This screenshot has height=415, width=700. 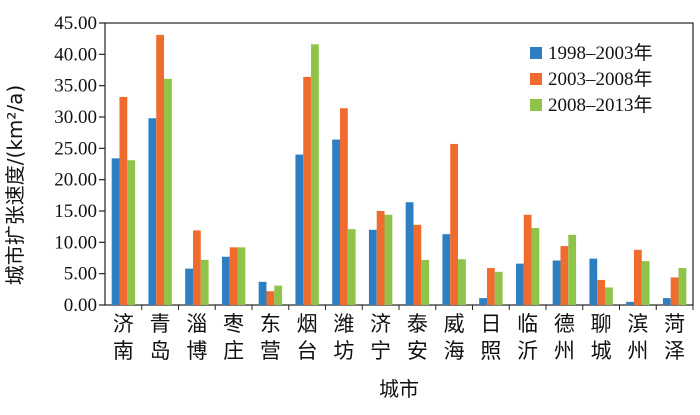 What do you see at coordinates (637, 324) in the screenshot?
I see `x-tick-label-char: 滨` at bounding box center [637, 324].